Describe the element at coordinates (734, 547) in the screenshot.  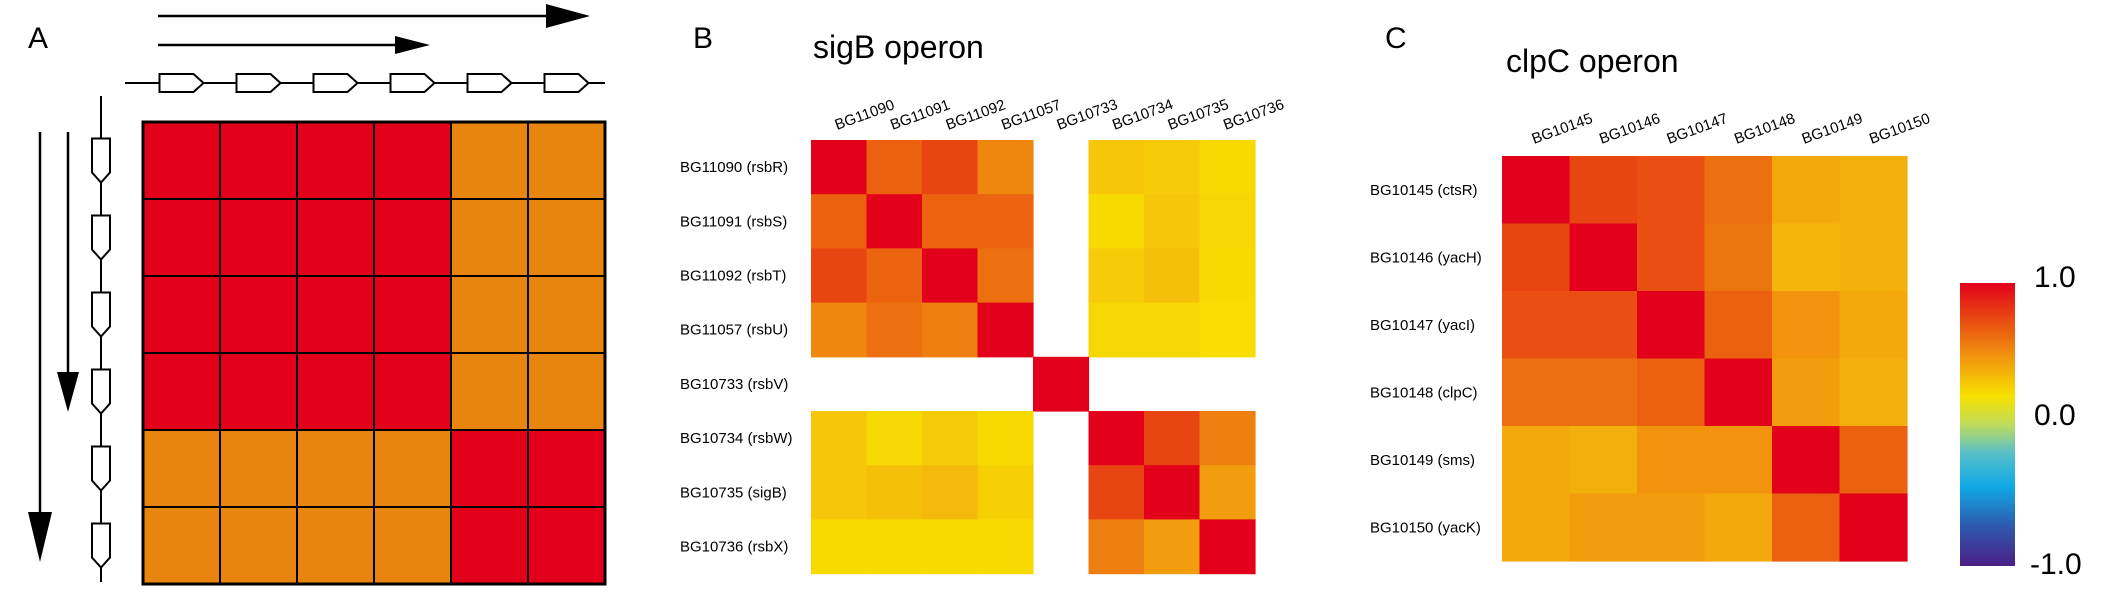
I see `row-label: BG10736 (rsbX)` at that location.